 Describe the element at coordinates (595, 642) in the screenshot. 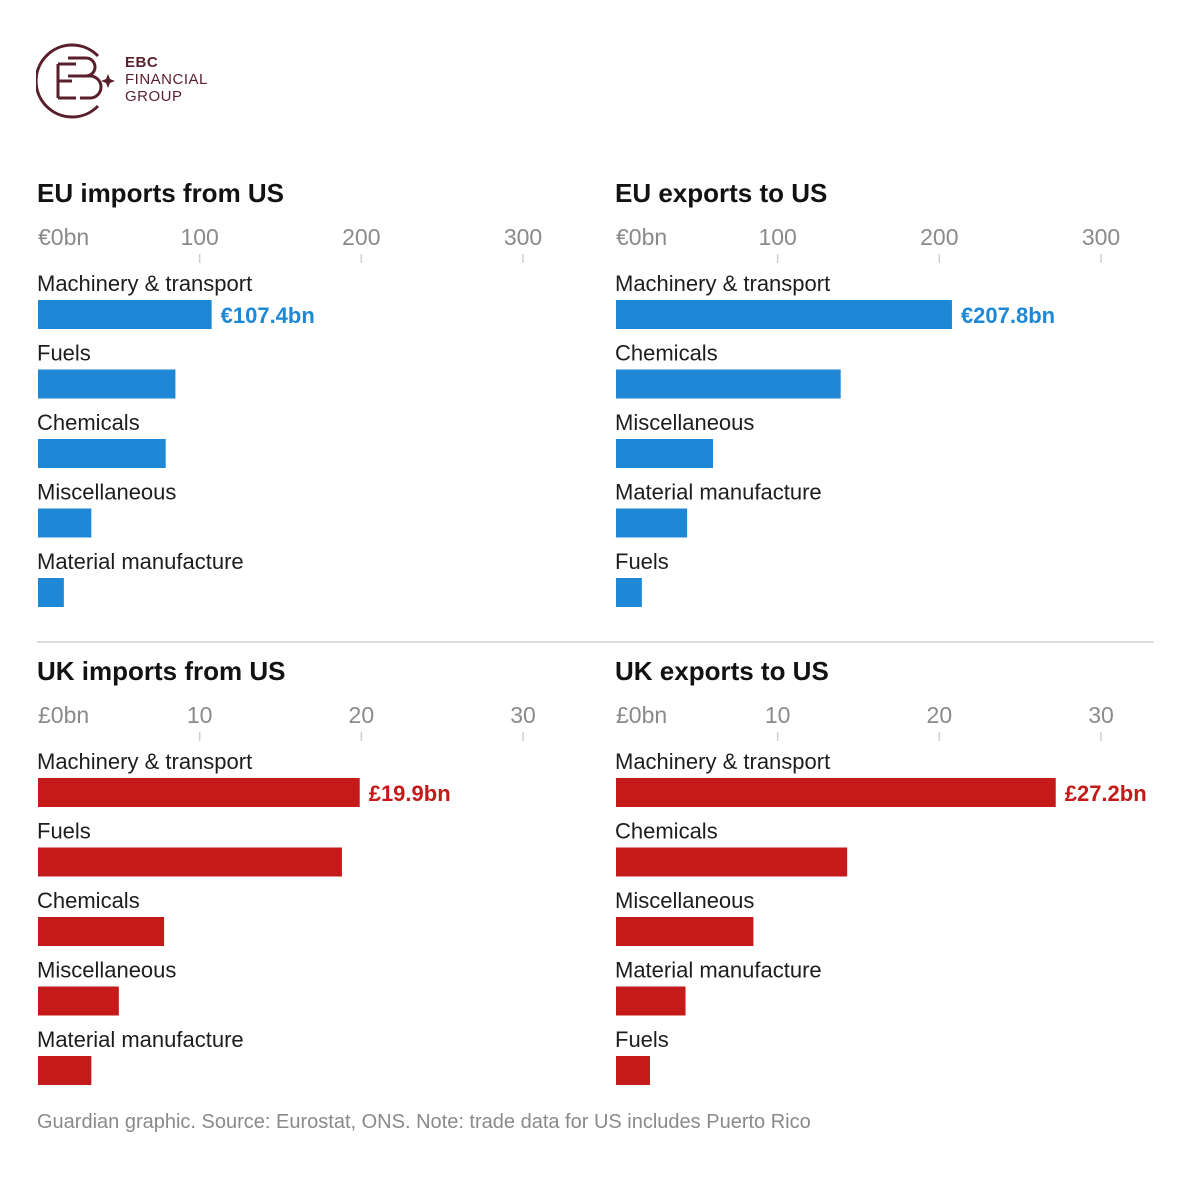

I see `section-divider` at that location.